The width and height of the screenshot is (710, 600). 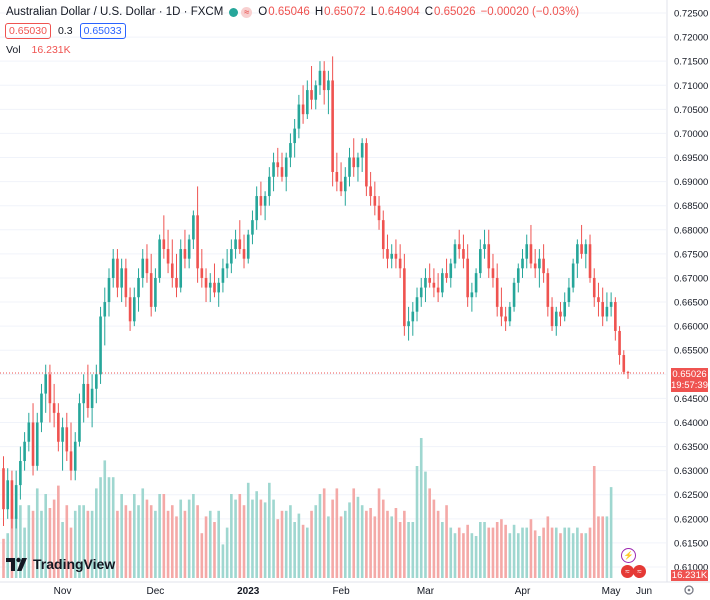 I want to click on time-axis: Nov Dec 2023 Feb Mar Apr May Jun, so click(x=353, y=591).